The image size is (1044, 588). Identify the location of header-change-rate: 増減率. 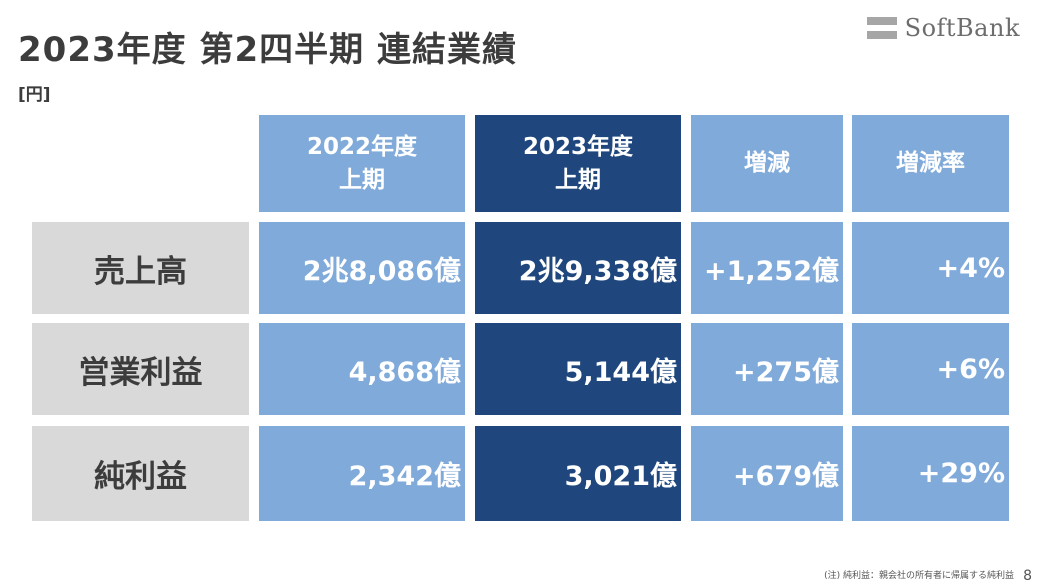
(930, 163).